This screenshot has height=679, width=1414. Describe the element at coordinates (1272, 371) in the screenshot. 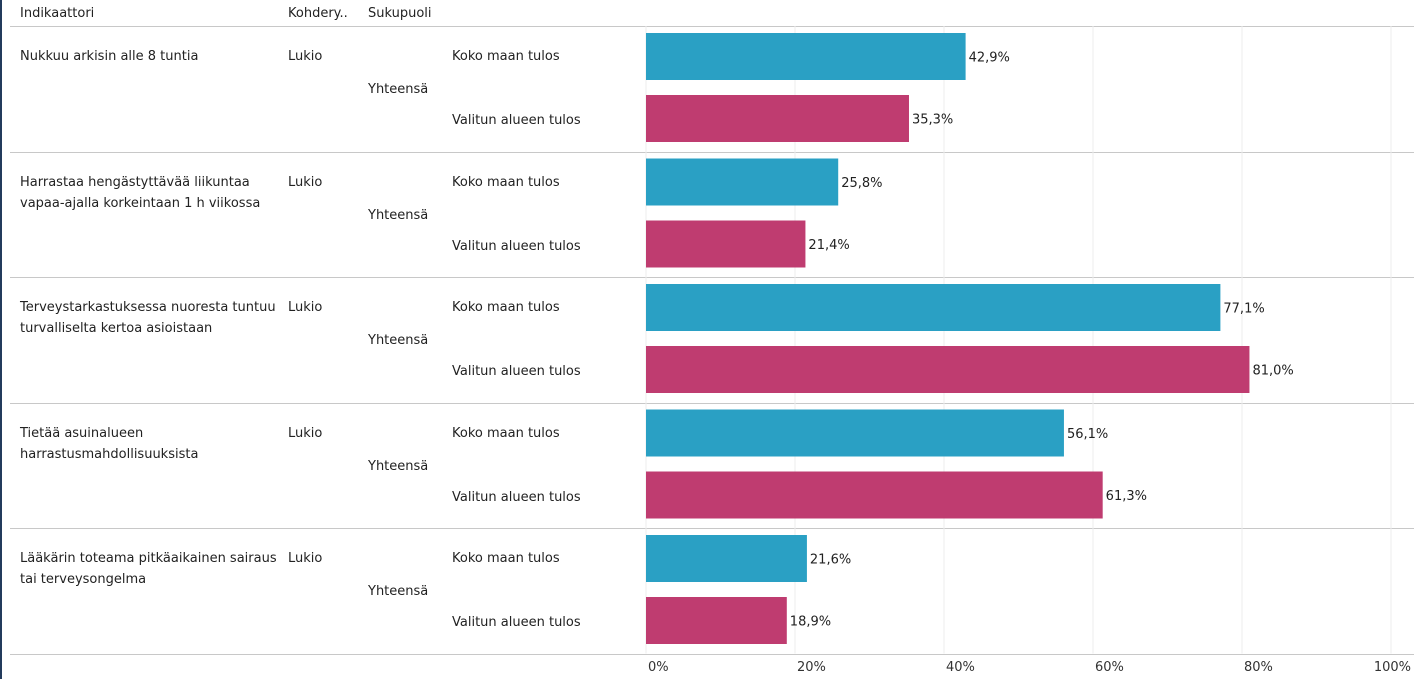

I see `bar-value-label: 81,0%` at that location.